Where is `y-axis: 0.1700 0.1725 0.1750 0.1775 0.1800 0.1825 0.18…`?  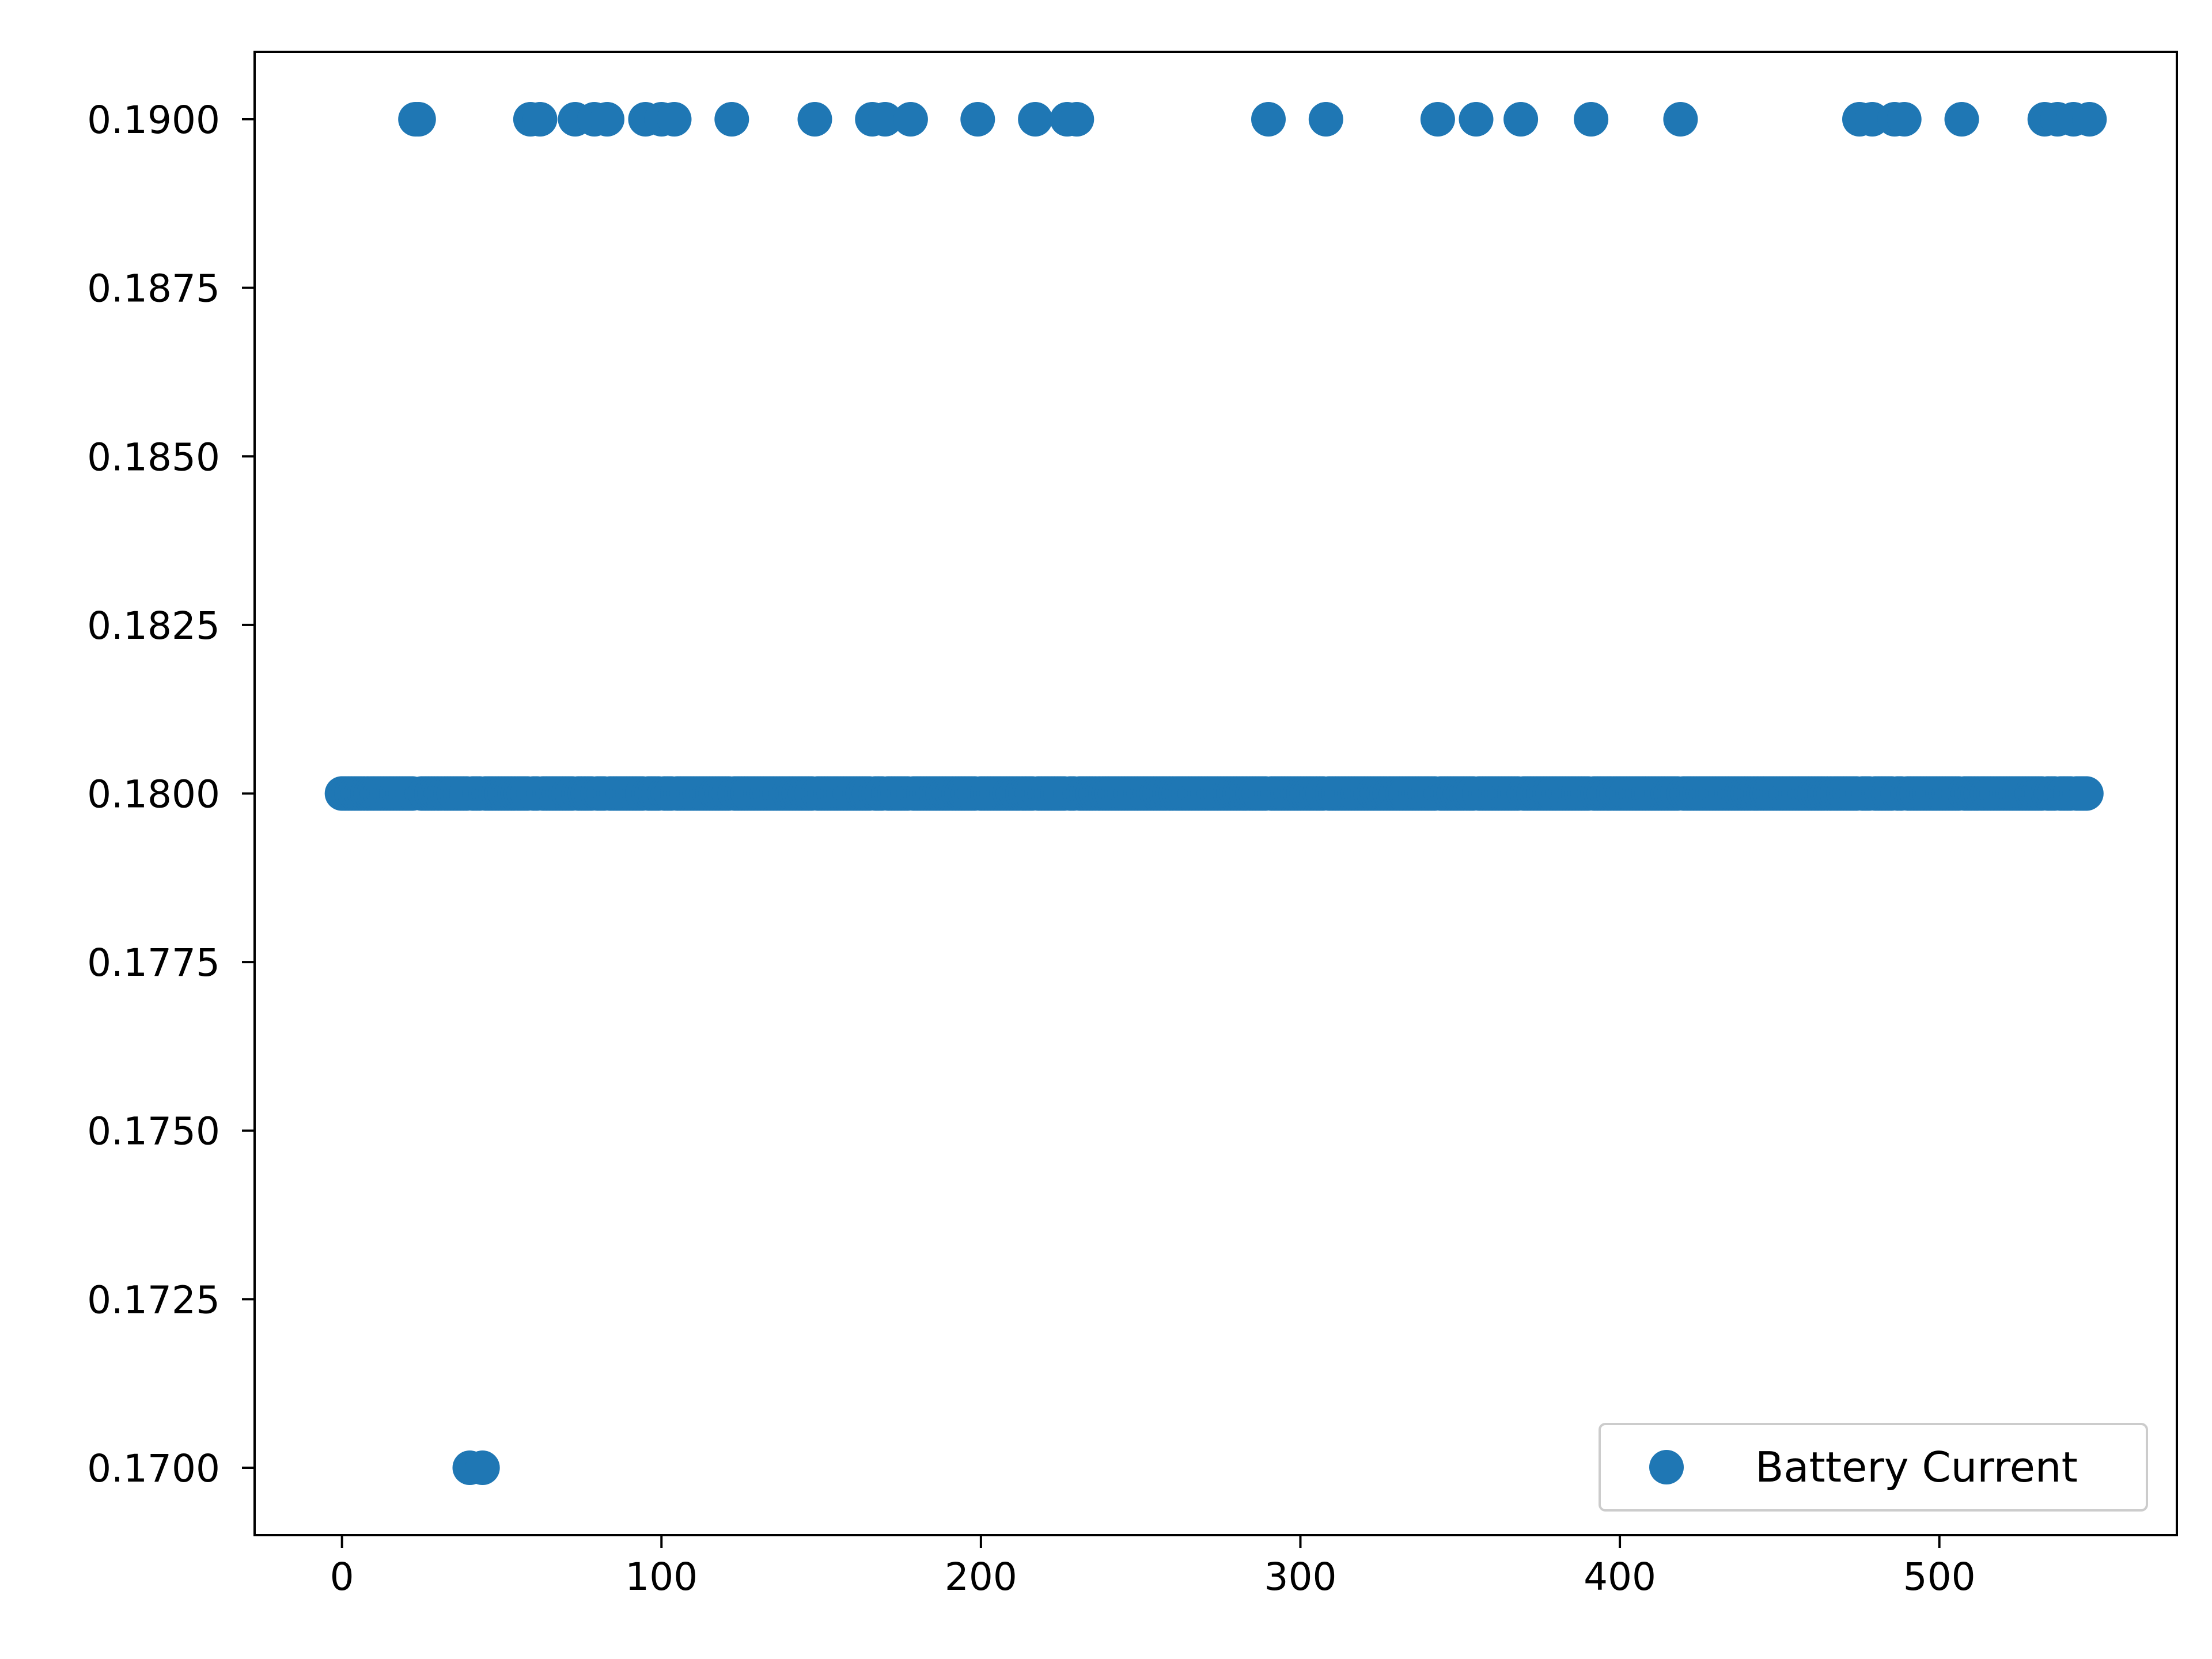
y-axis: 0.1700 0.1725 0.1750 0.1775 0.1800 0.1825 0.18… is located at coordinates (171, 794).